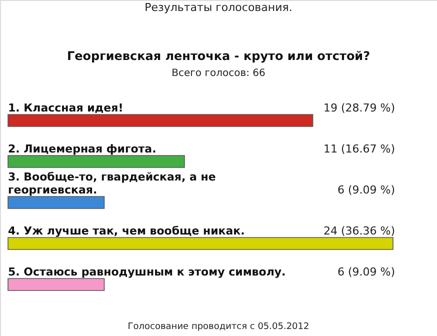 The height and width of the screenshot is (336, 437). I want to click on y-tick-label: 2. Лицемерная фигота., so click(82, 149).